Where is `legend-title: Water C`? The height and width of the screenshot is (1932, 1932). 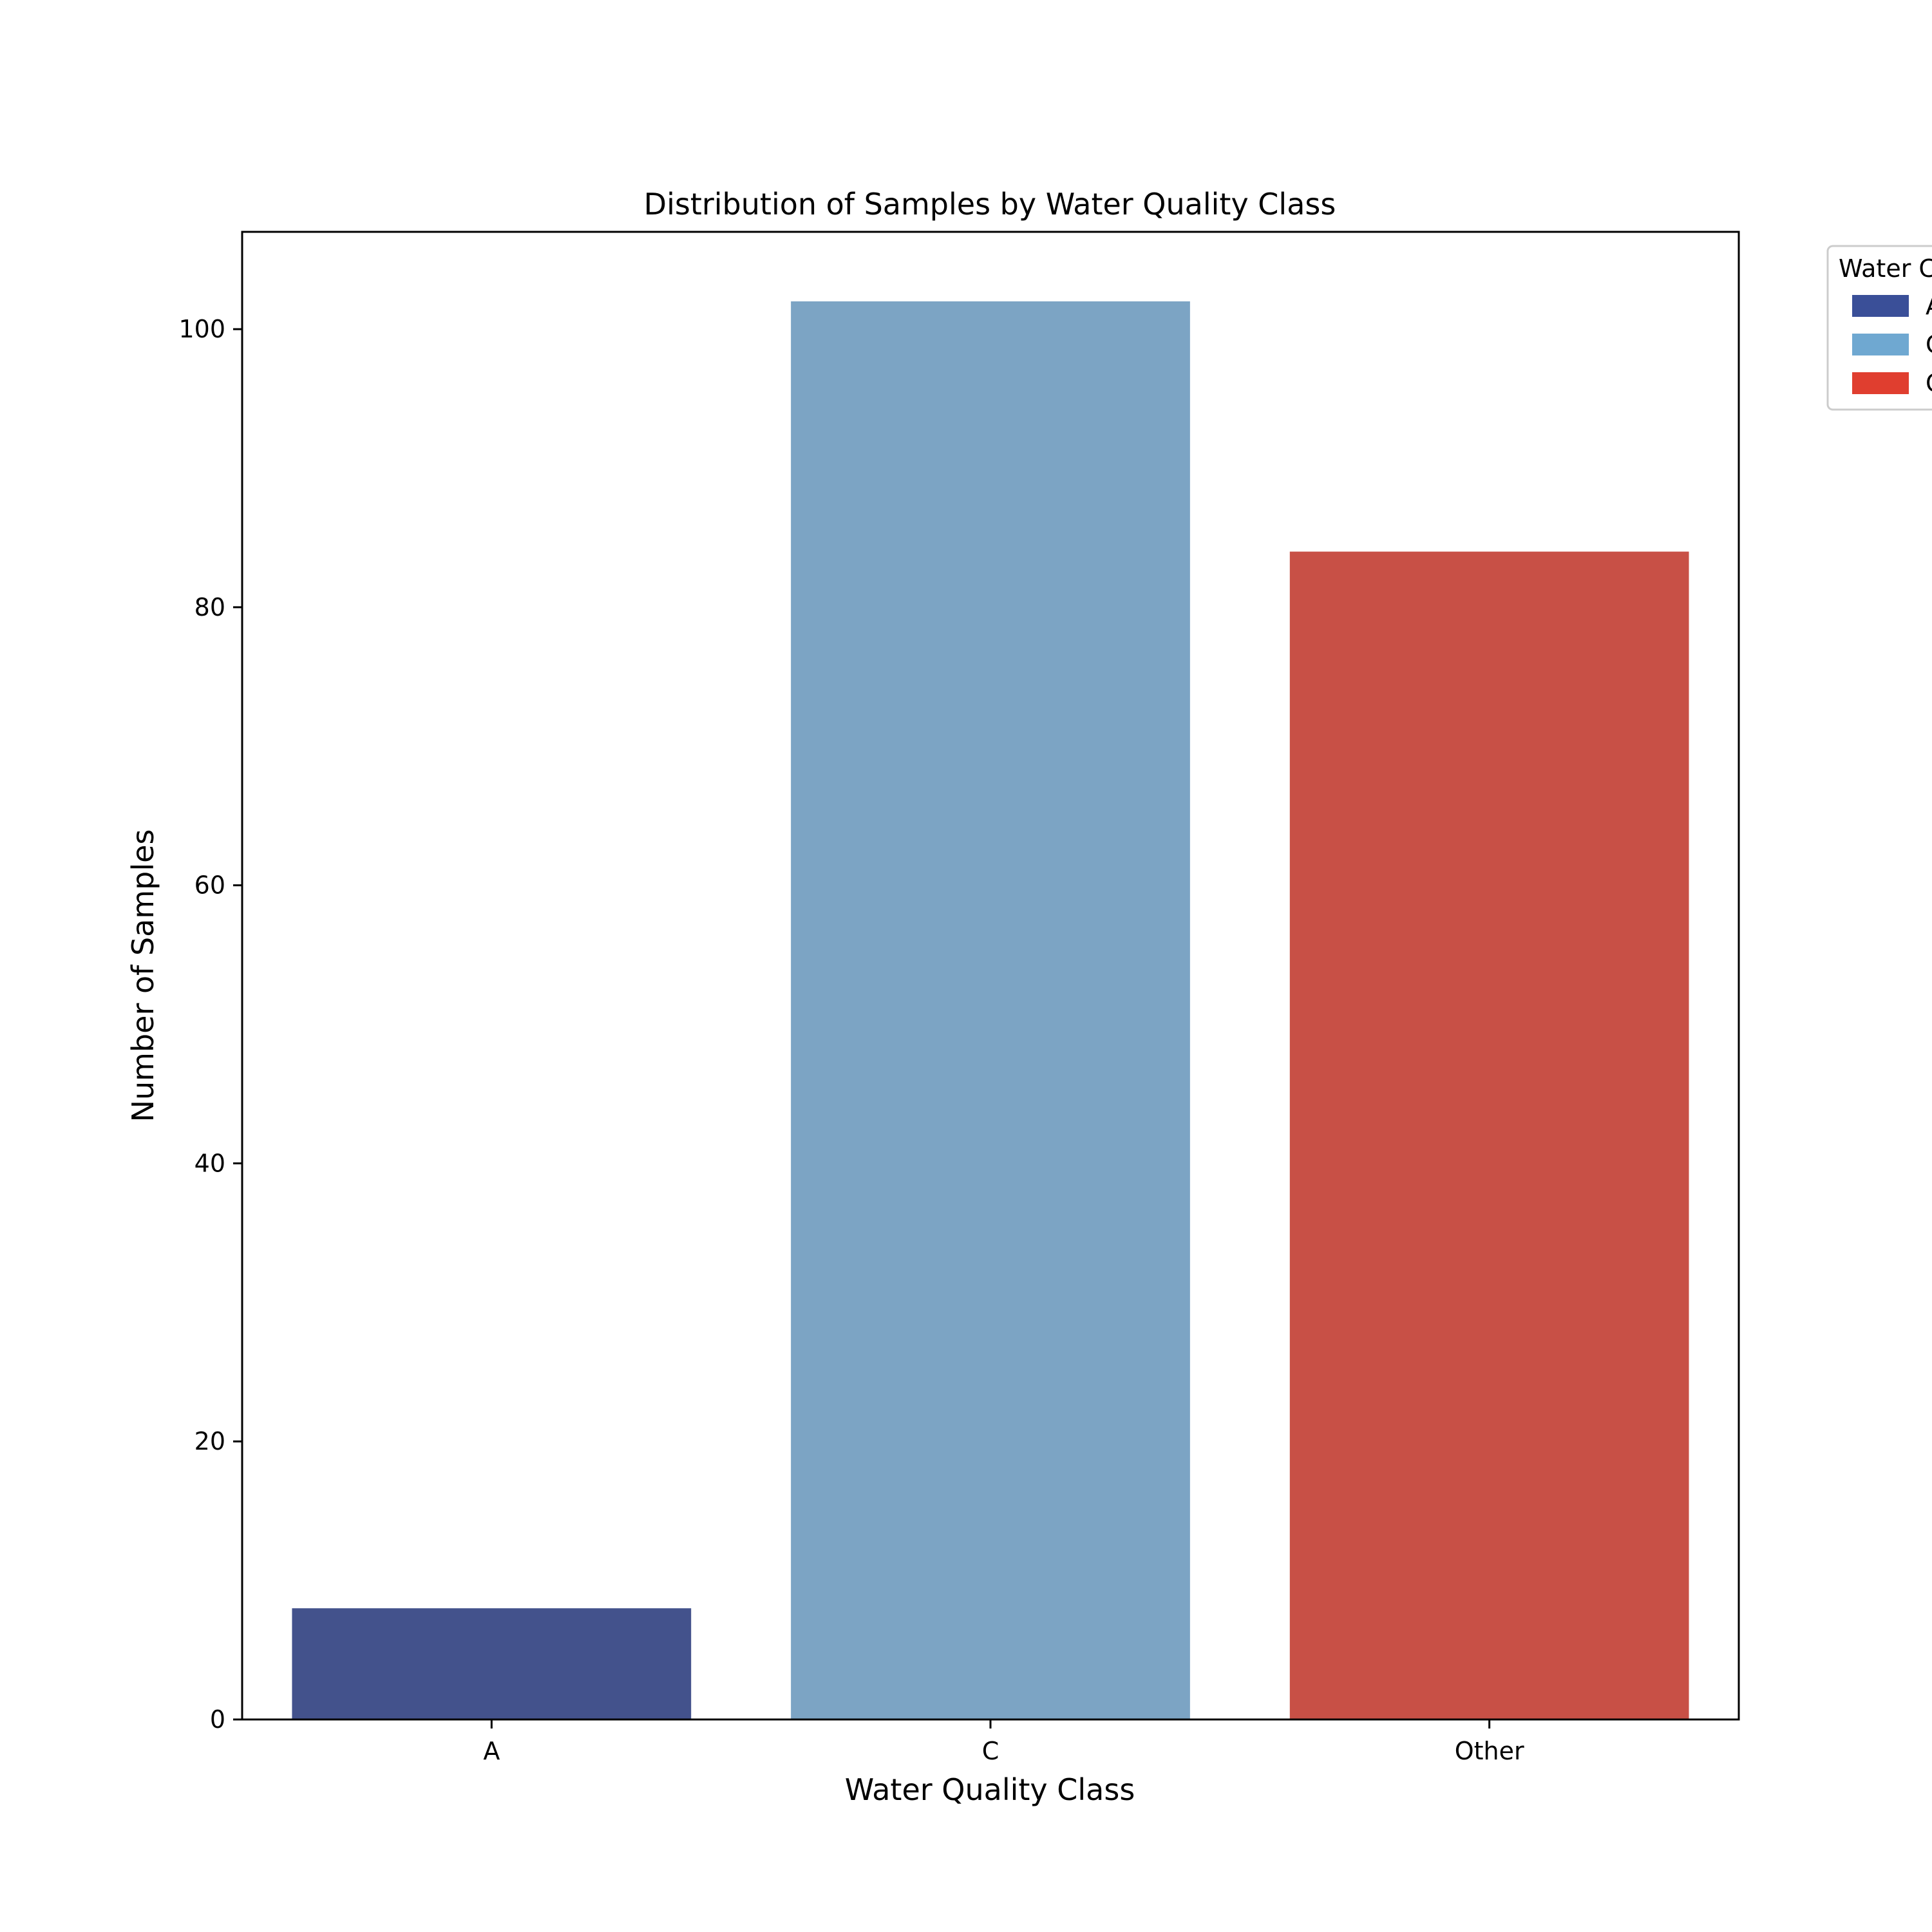
legend-title: Water C is located at coordinates (1886, 269).